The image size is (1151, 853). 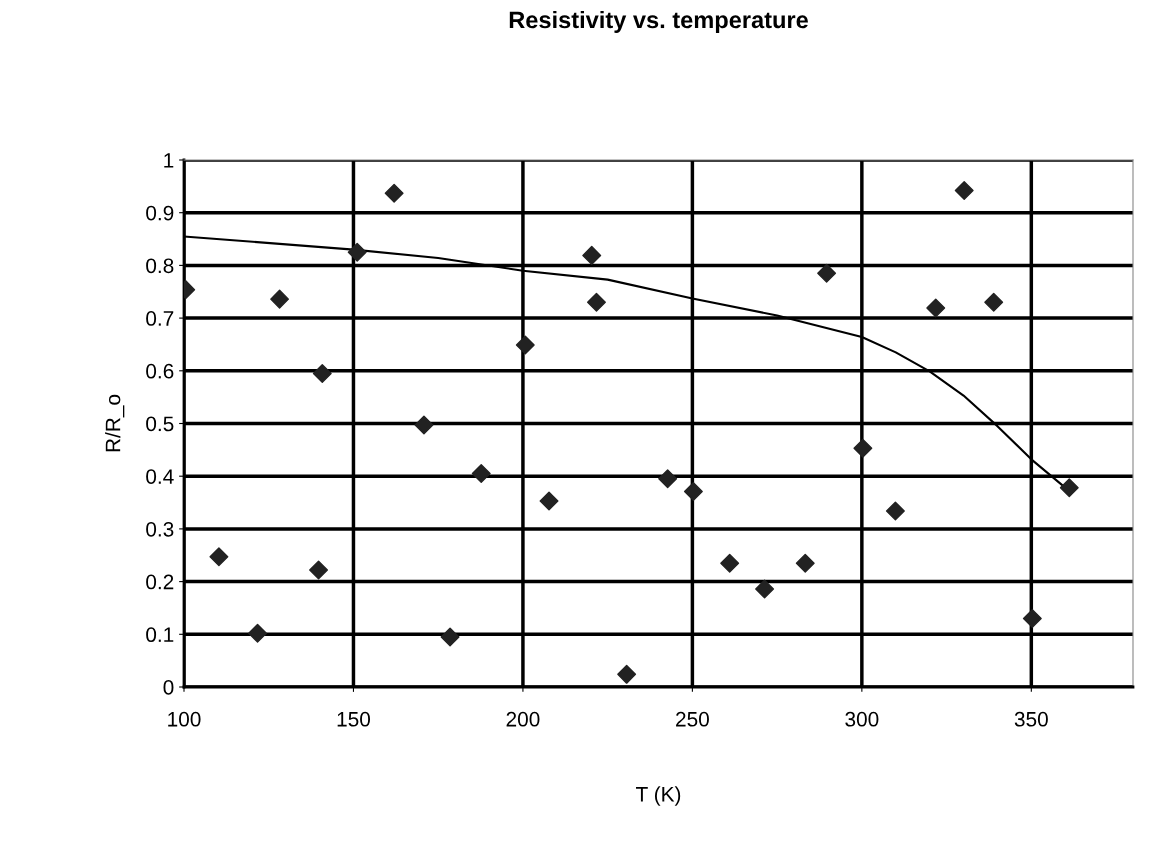 I want to click on y-tick-label: 0.4, so click(x=160, y=476).